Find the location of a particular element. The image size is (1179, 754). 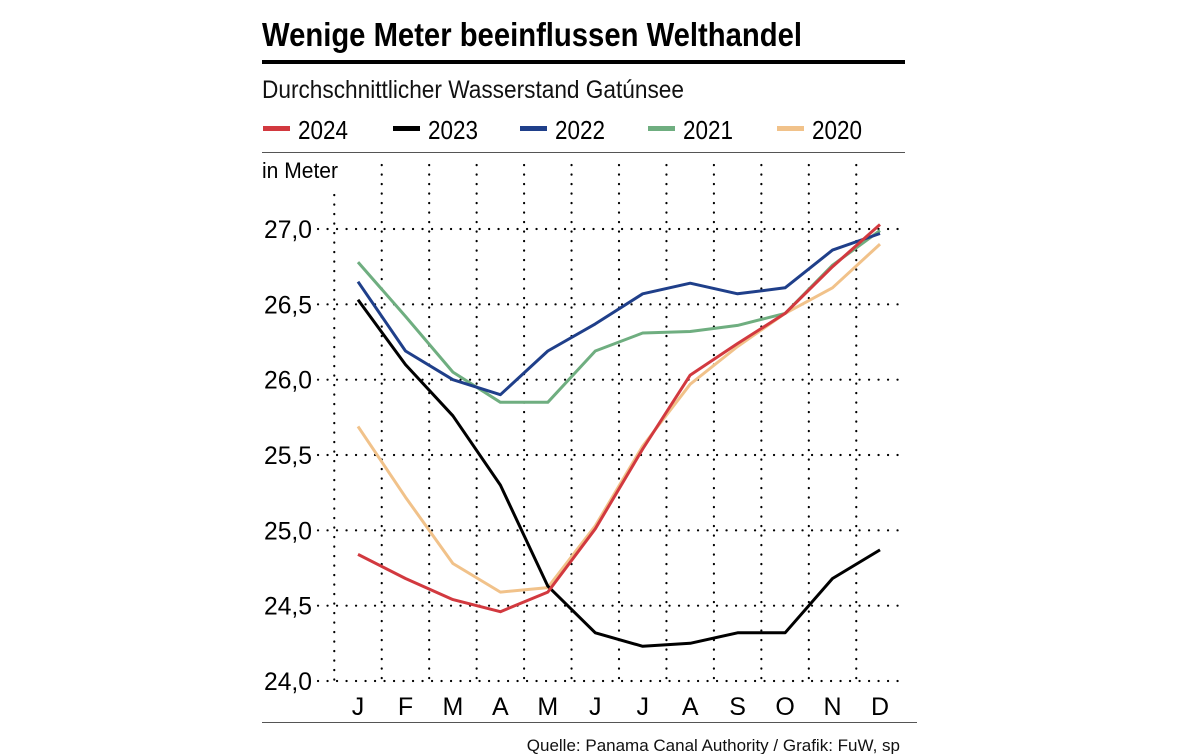

legend-label: 2022 is located at coordinates (580, 130).